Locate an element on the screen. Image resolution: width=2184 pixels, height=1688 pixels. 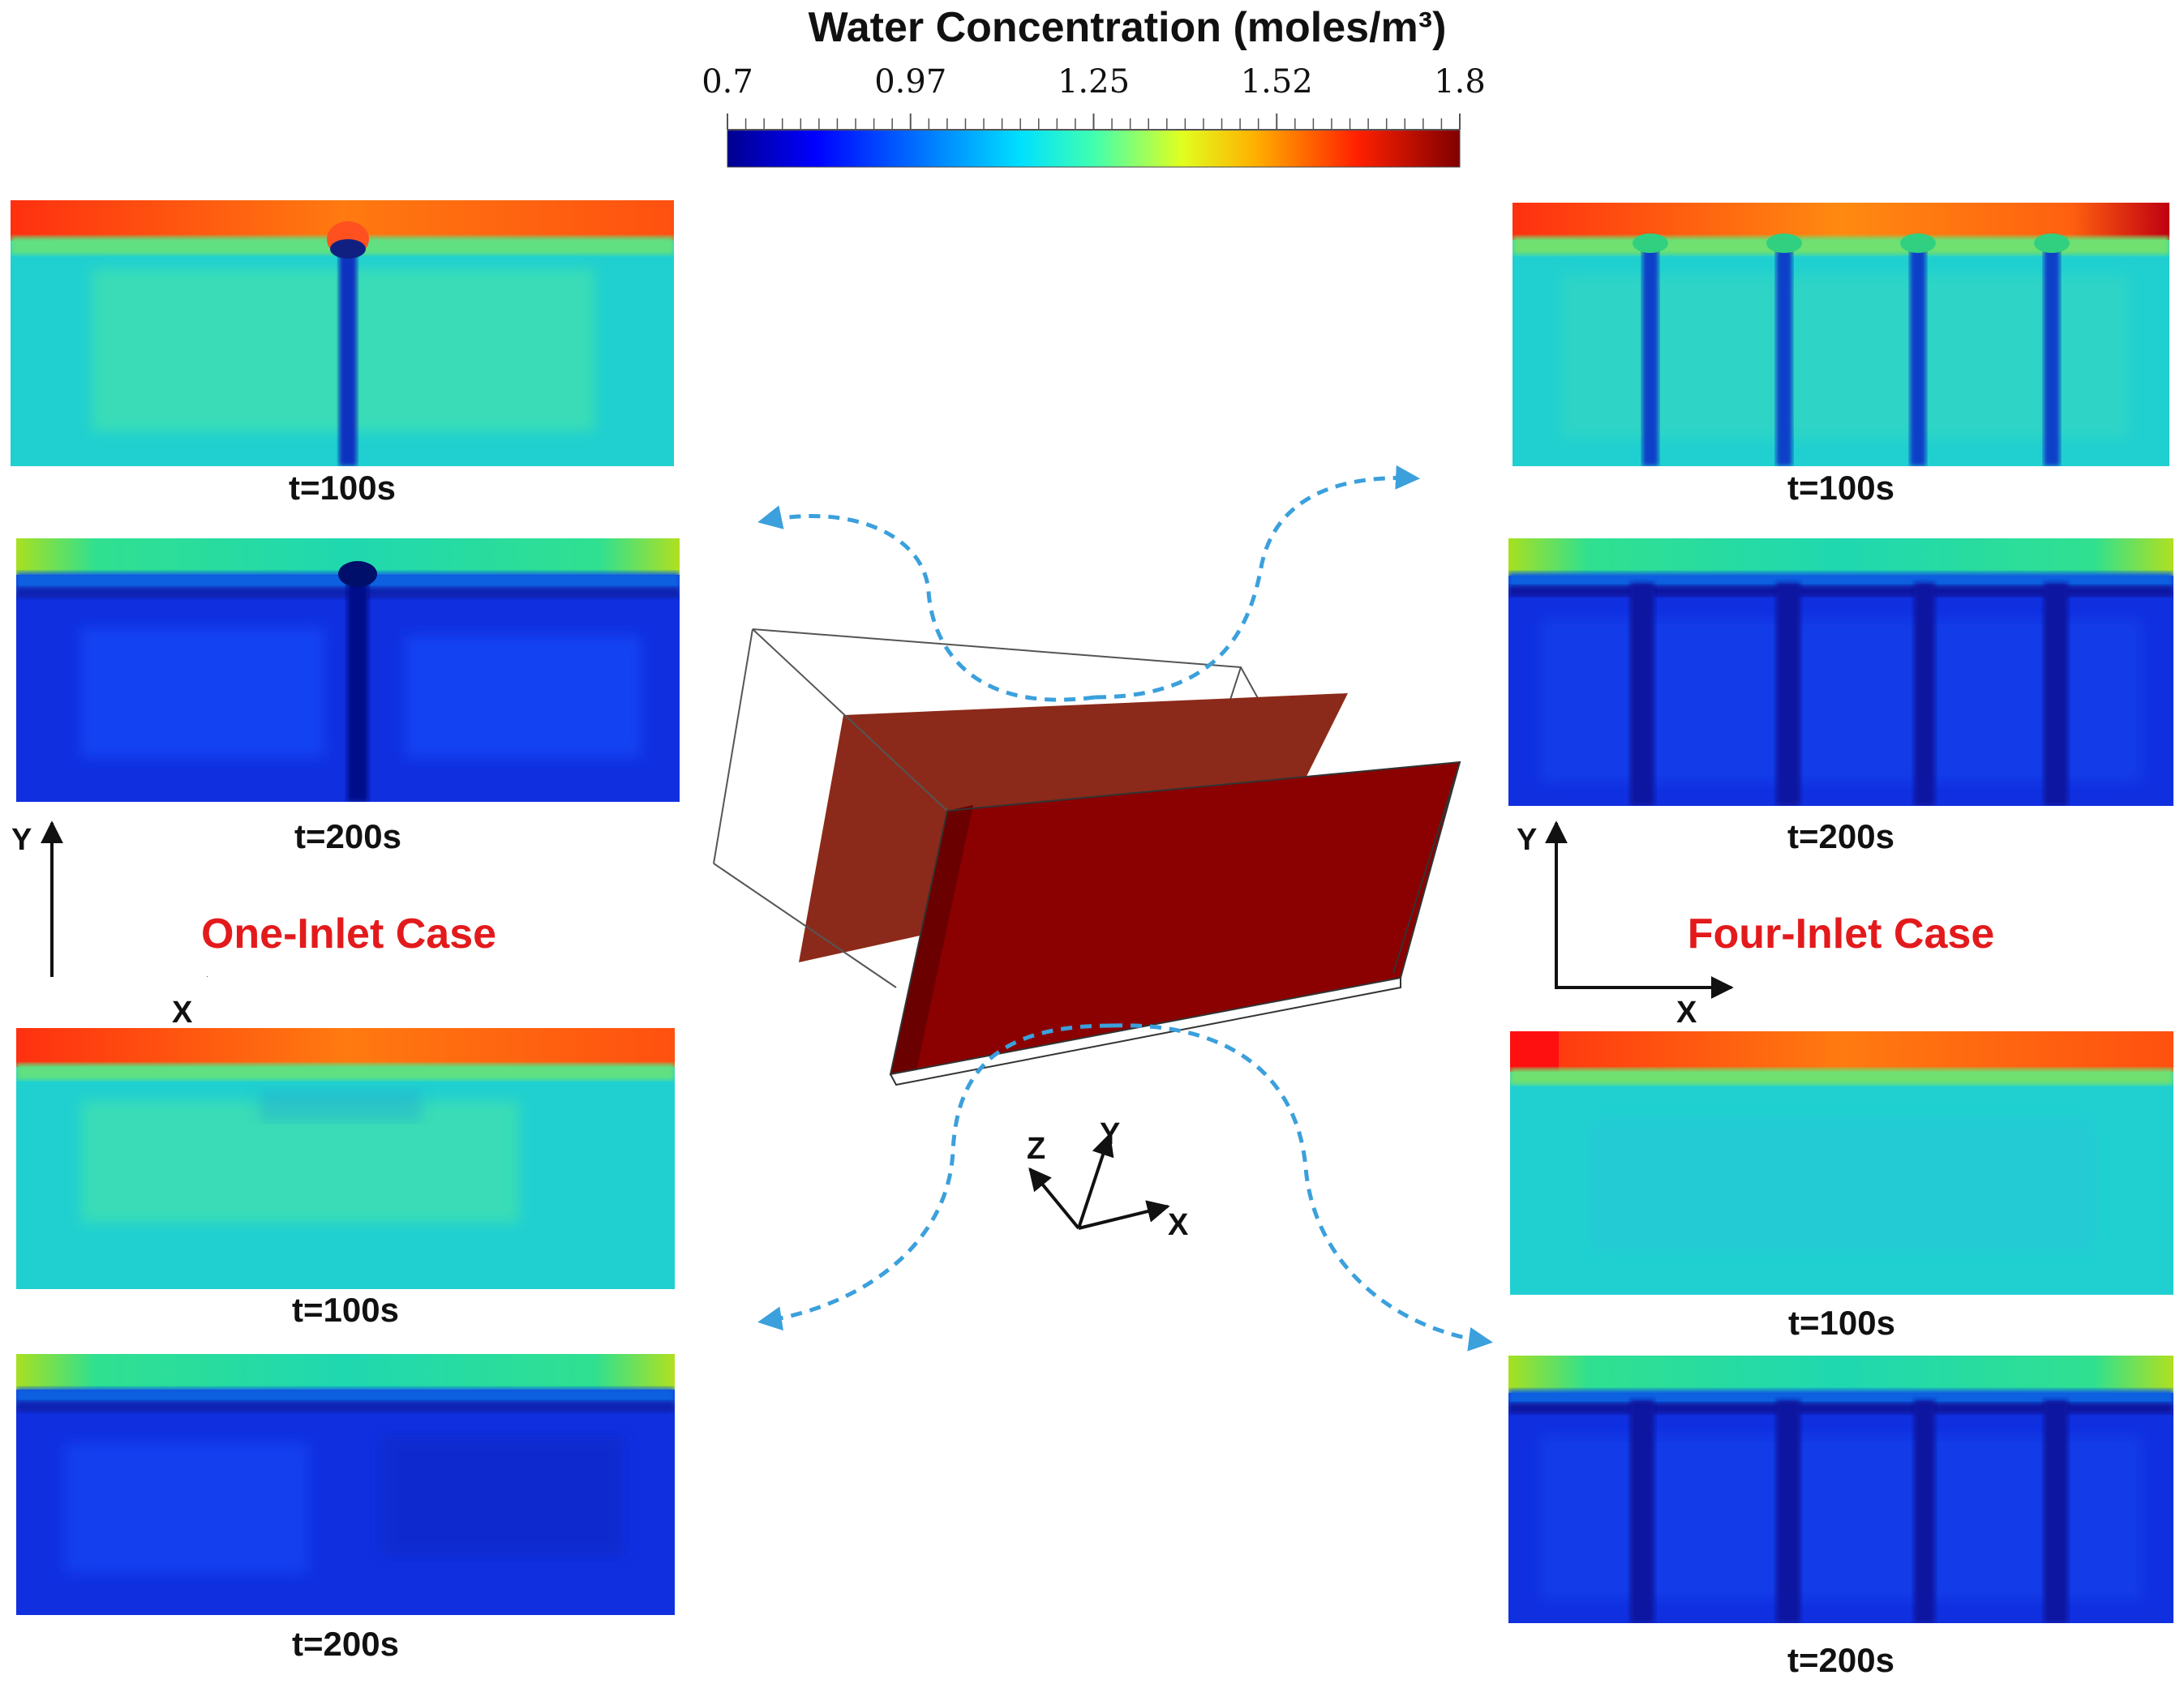
domain-3d-view is located at coordinates (1087, 857).